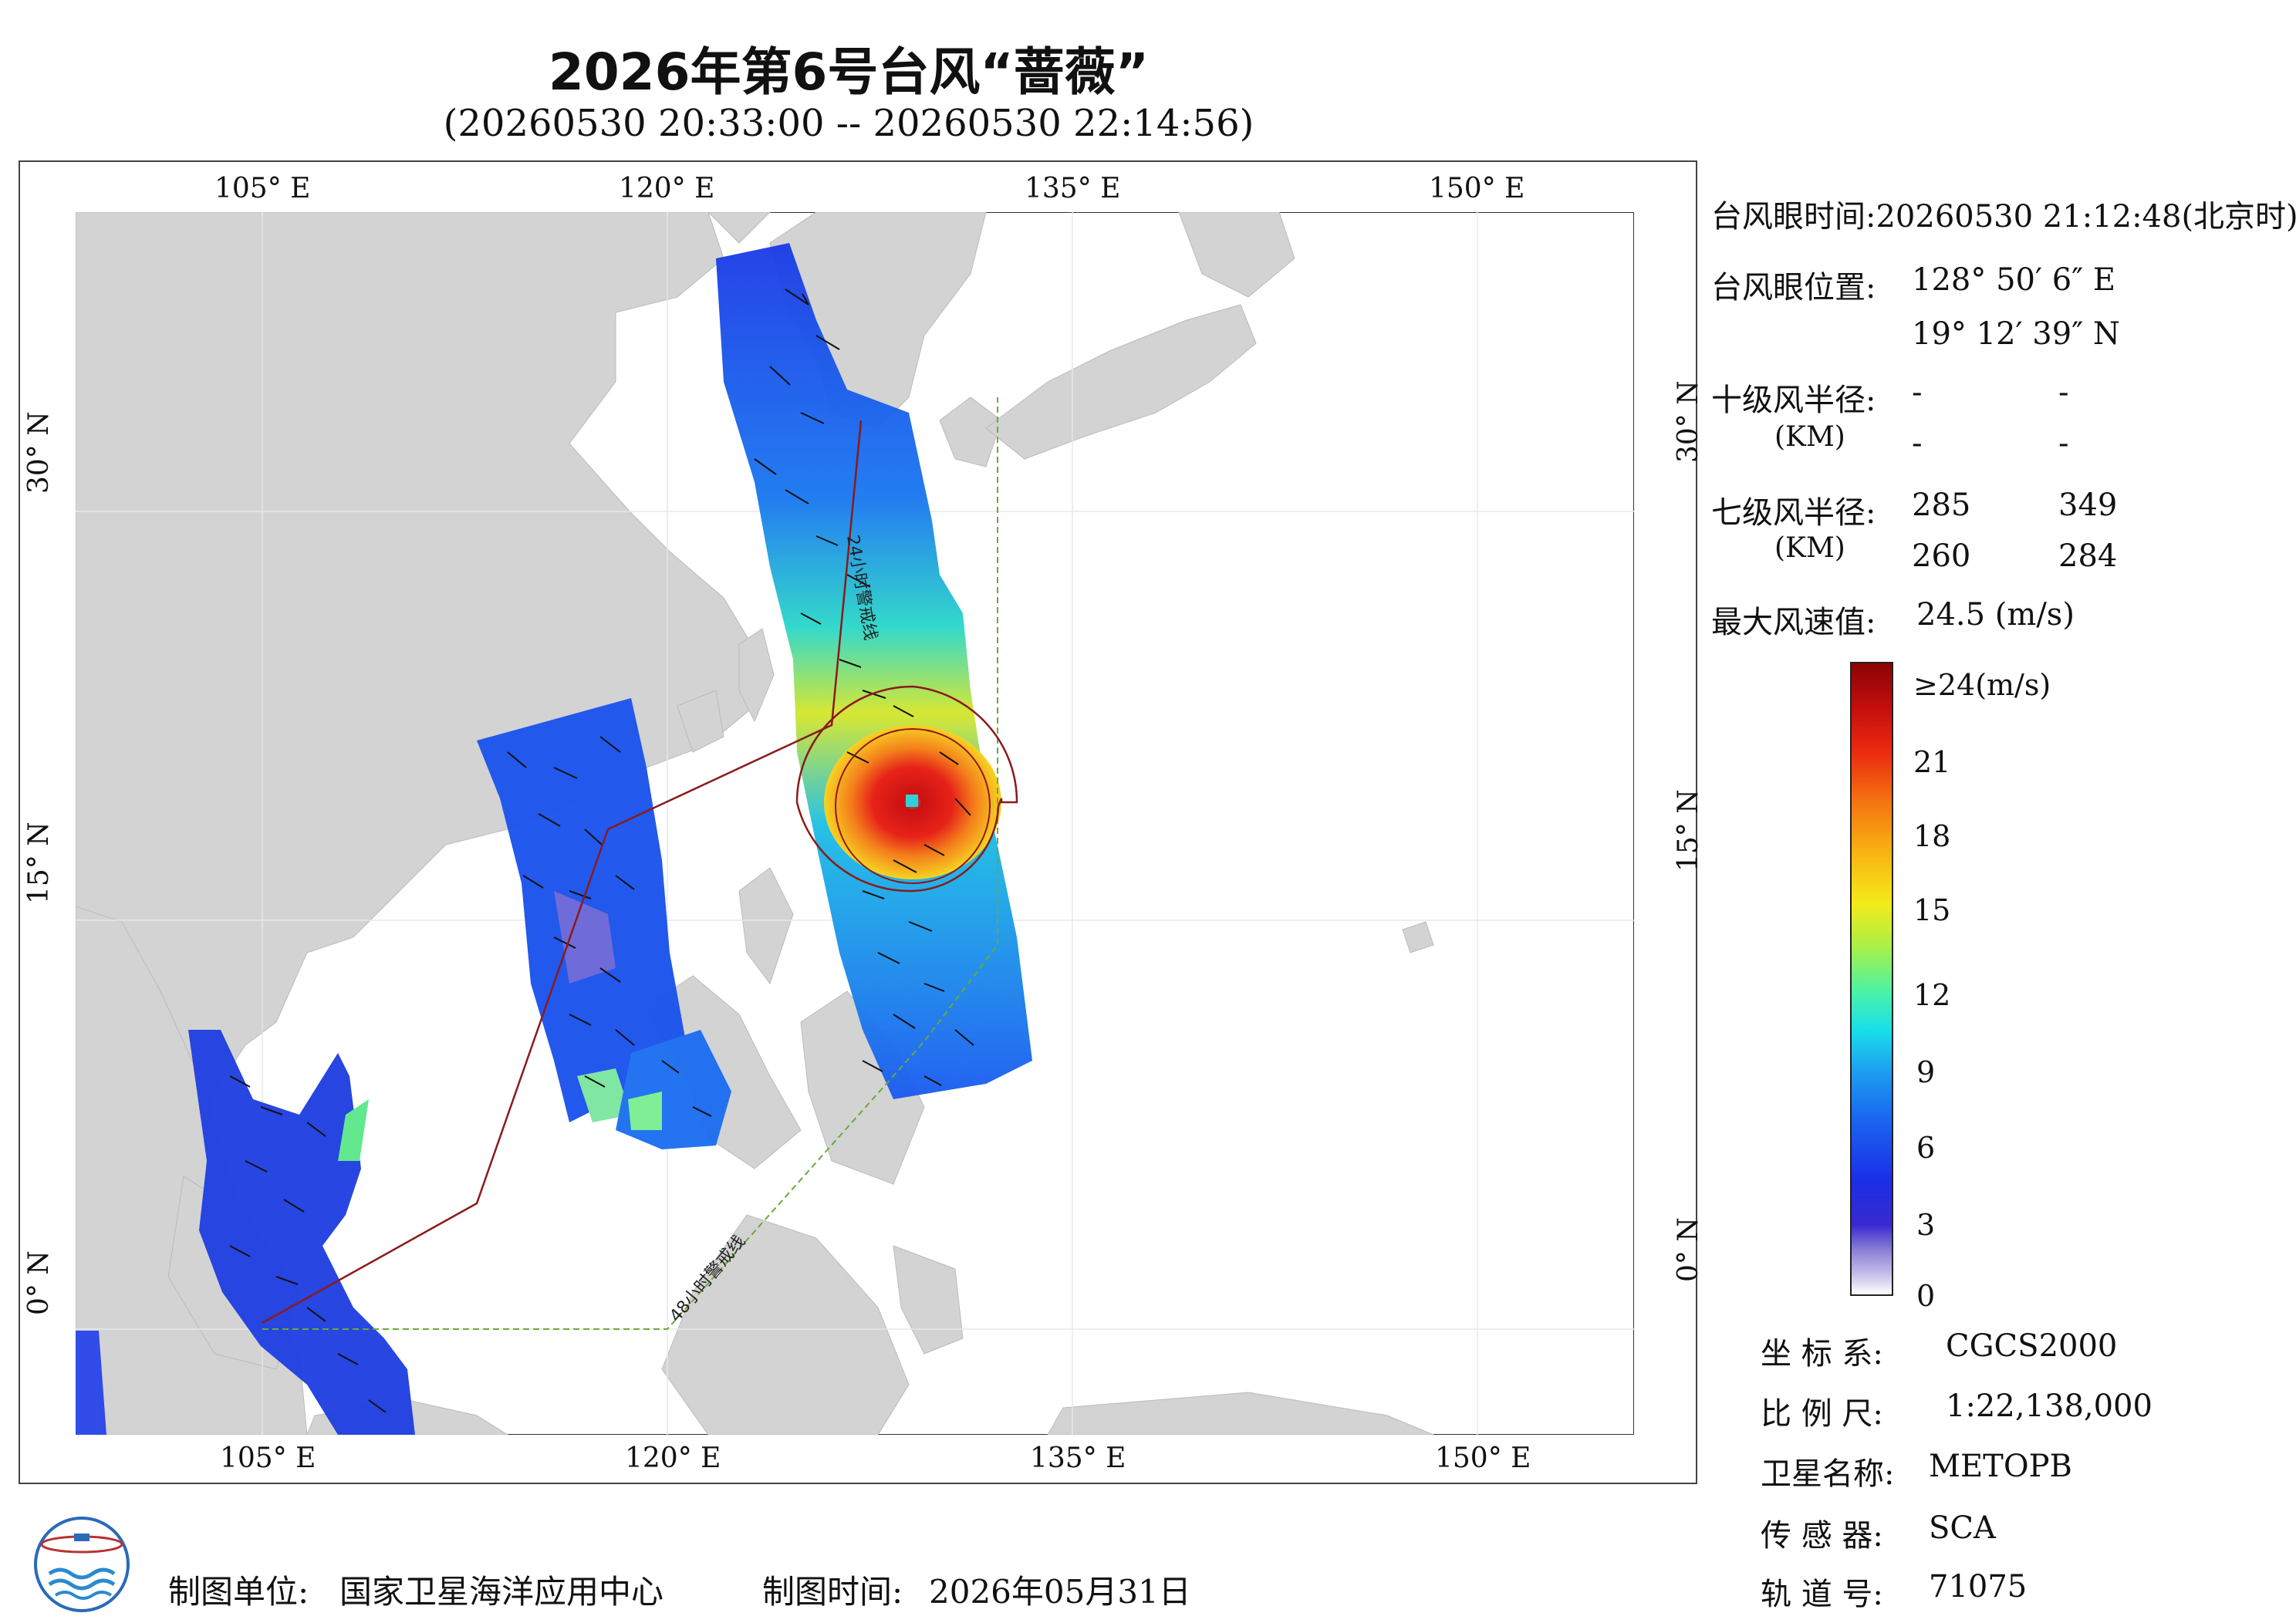 The image size is (2296, 1623). Describe the element at coordinates (1932, 995) in the screenshot. I see `colorbar-label-12: 12` at that location.